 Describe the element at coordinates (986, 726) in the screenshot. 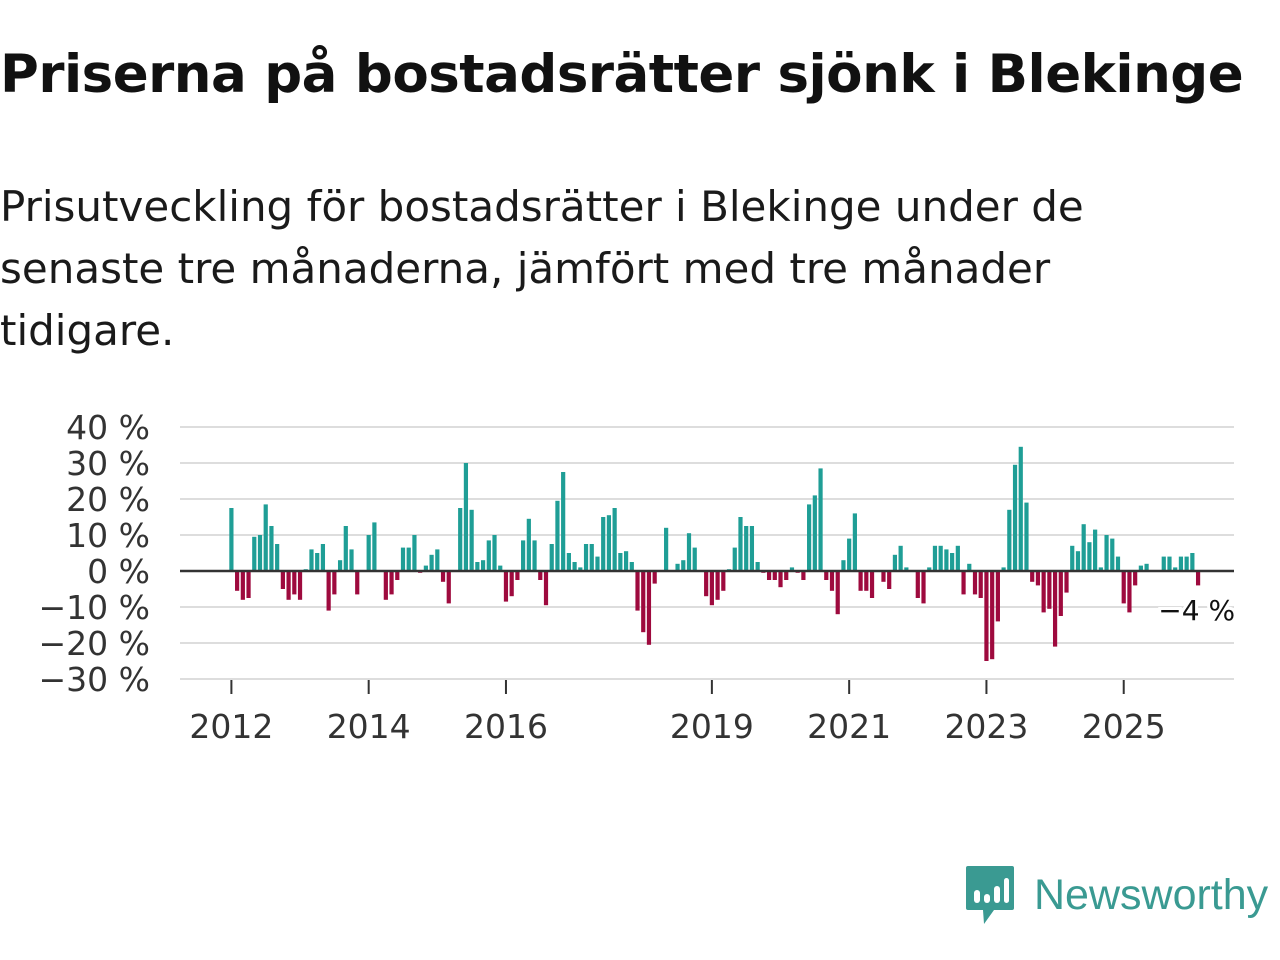

I see `x-tick-label: 2023` at that location.